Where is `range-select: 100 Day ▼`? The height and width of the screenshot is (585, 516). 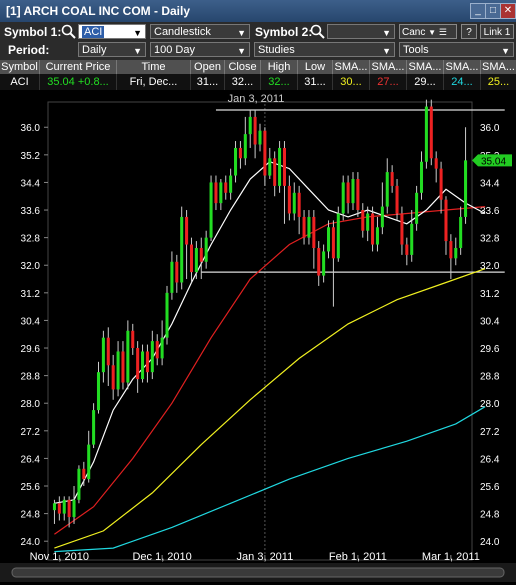 range-select: 100 Day ▼ is located at coordinates (200, 49).